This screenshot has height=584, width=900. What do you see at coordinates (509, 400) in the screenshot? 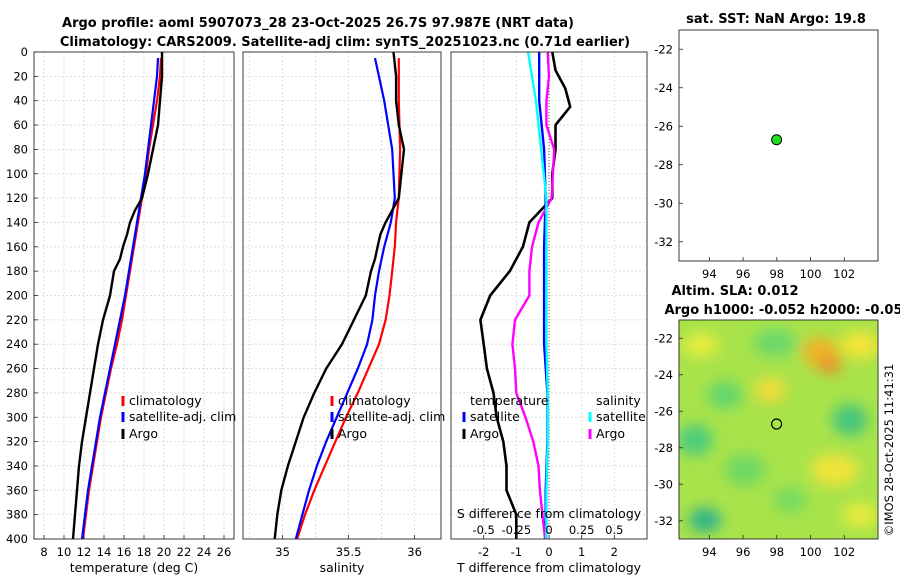
I see `difference-legend-temperature-title: temperature` at bounding box center [509, 400].